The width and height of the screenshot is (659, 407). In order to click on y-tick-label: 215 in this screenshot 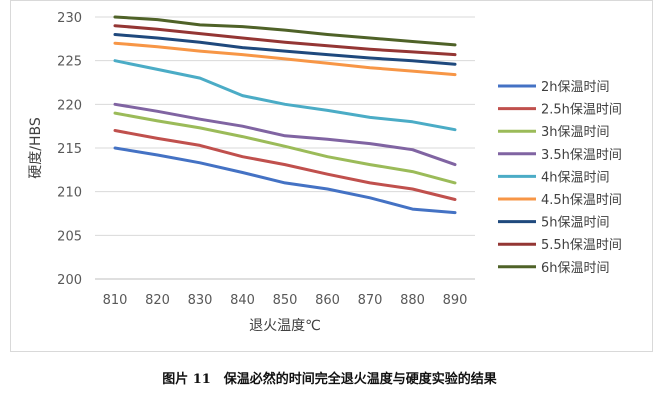, I will do `click(69, 149)`.